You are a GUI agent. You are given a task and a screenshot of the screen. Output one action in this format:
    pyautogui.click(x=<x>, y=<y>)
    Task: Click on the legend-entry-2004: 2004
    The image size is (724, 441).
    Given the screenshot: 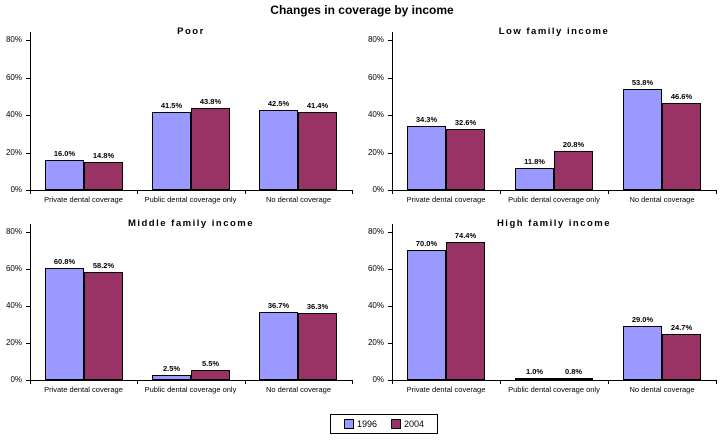 What is the action you would take?
    pyautogui.click(x=407, y=424)
    